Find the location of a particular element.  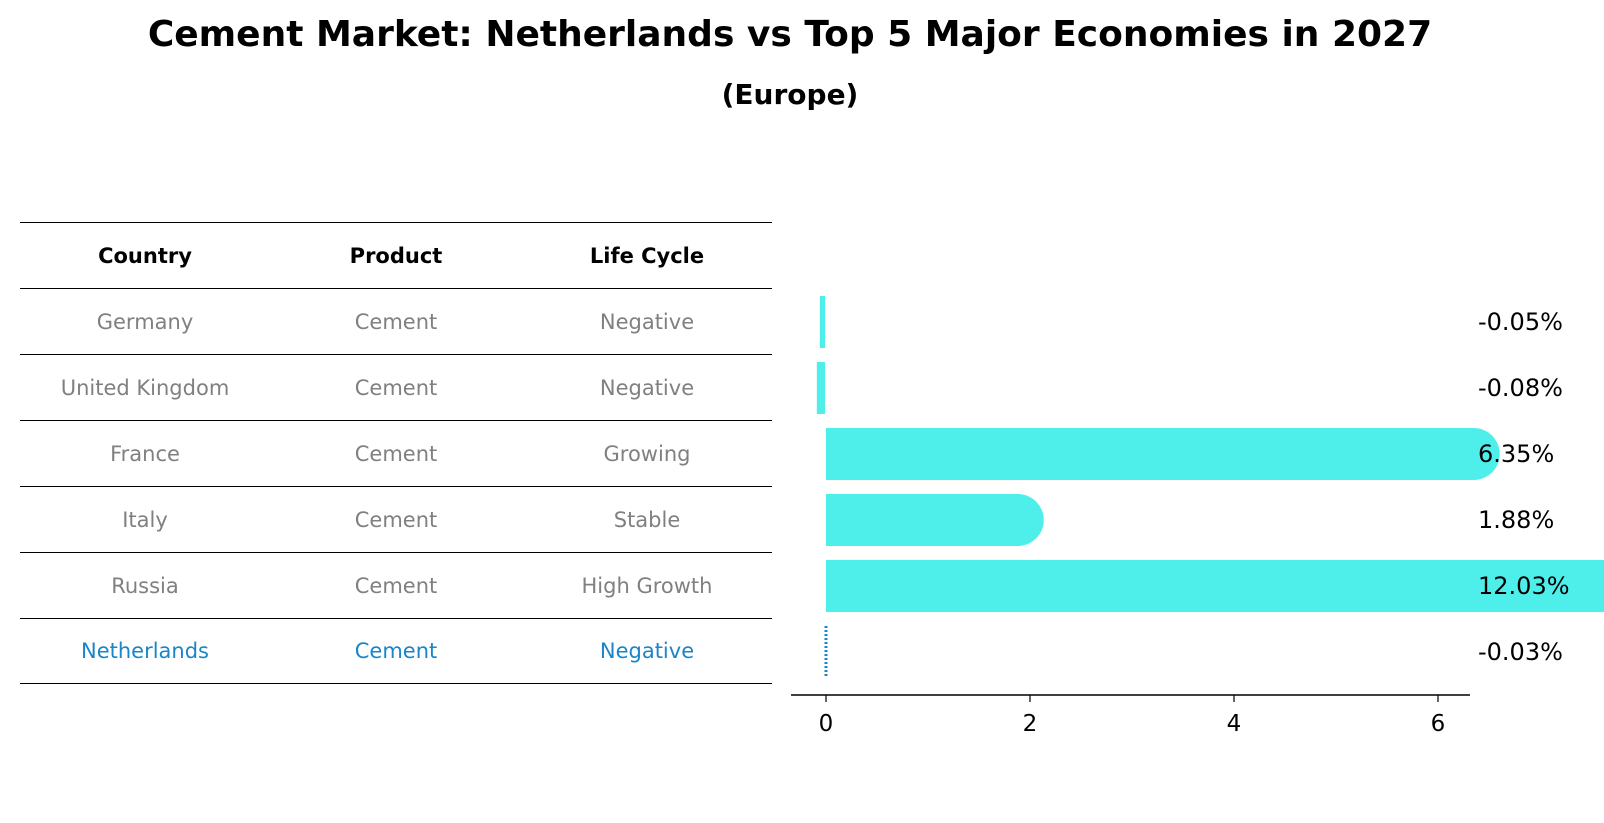

country-cell: France is located at coordinates (145, 453).